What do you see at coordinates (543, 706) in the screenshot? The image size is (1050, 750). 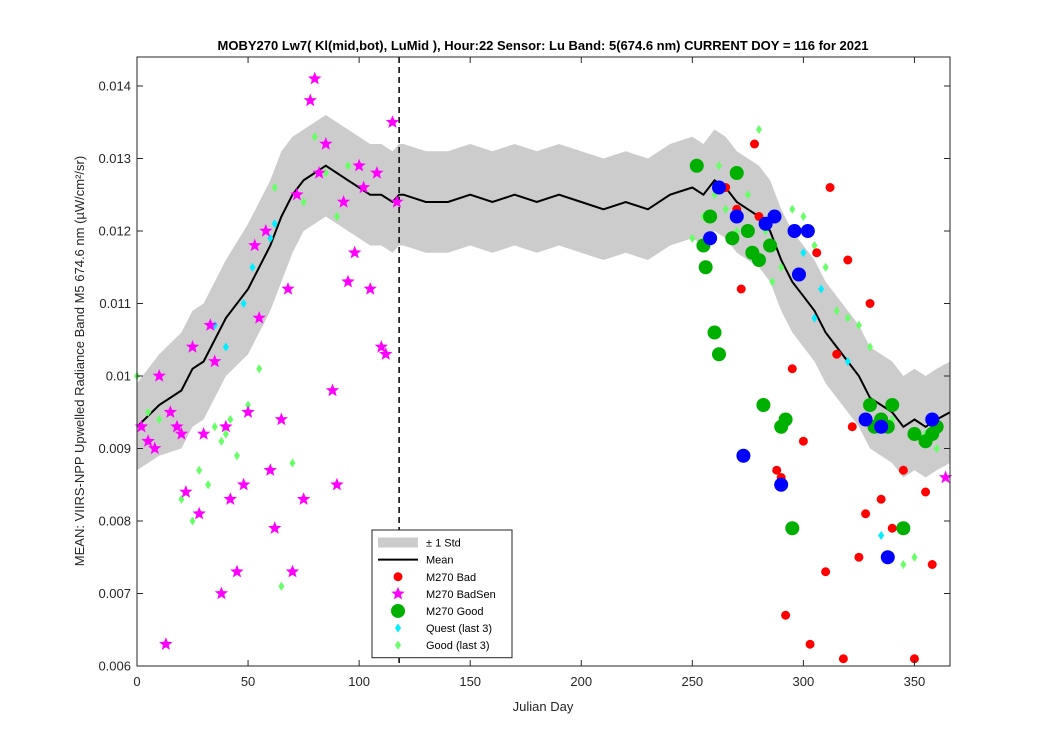 I see `x-axis-label: Julian Day` at bounding box center [543, 706].